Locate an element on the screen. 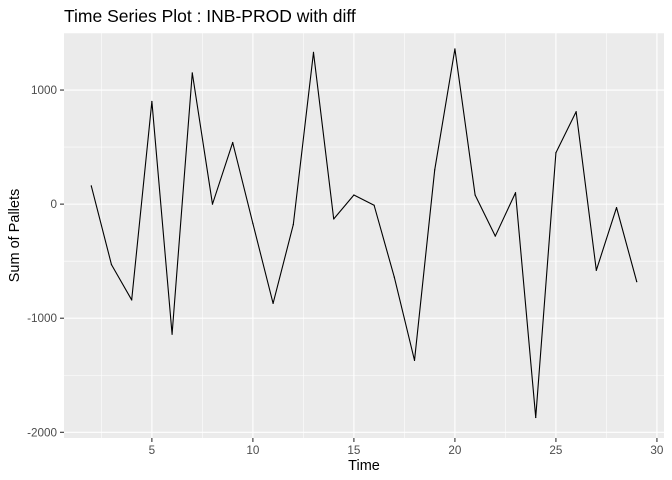 This screenshot has height=480, width=672. x-tick-label: 25 is located at coordinates (556, 450).